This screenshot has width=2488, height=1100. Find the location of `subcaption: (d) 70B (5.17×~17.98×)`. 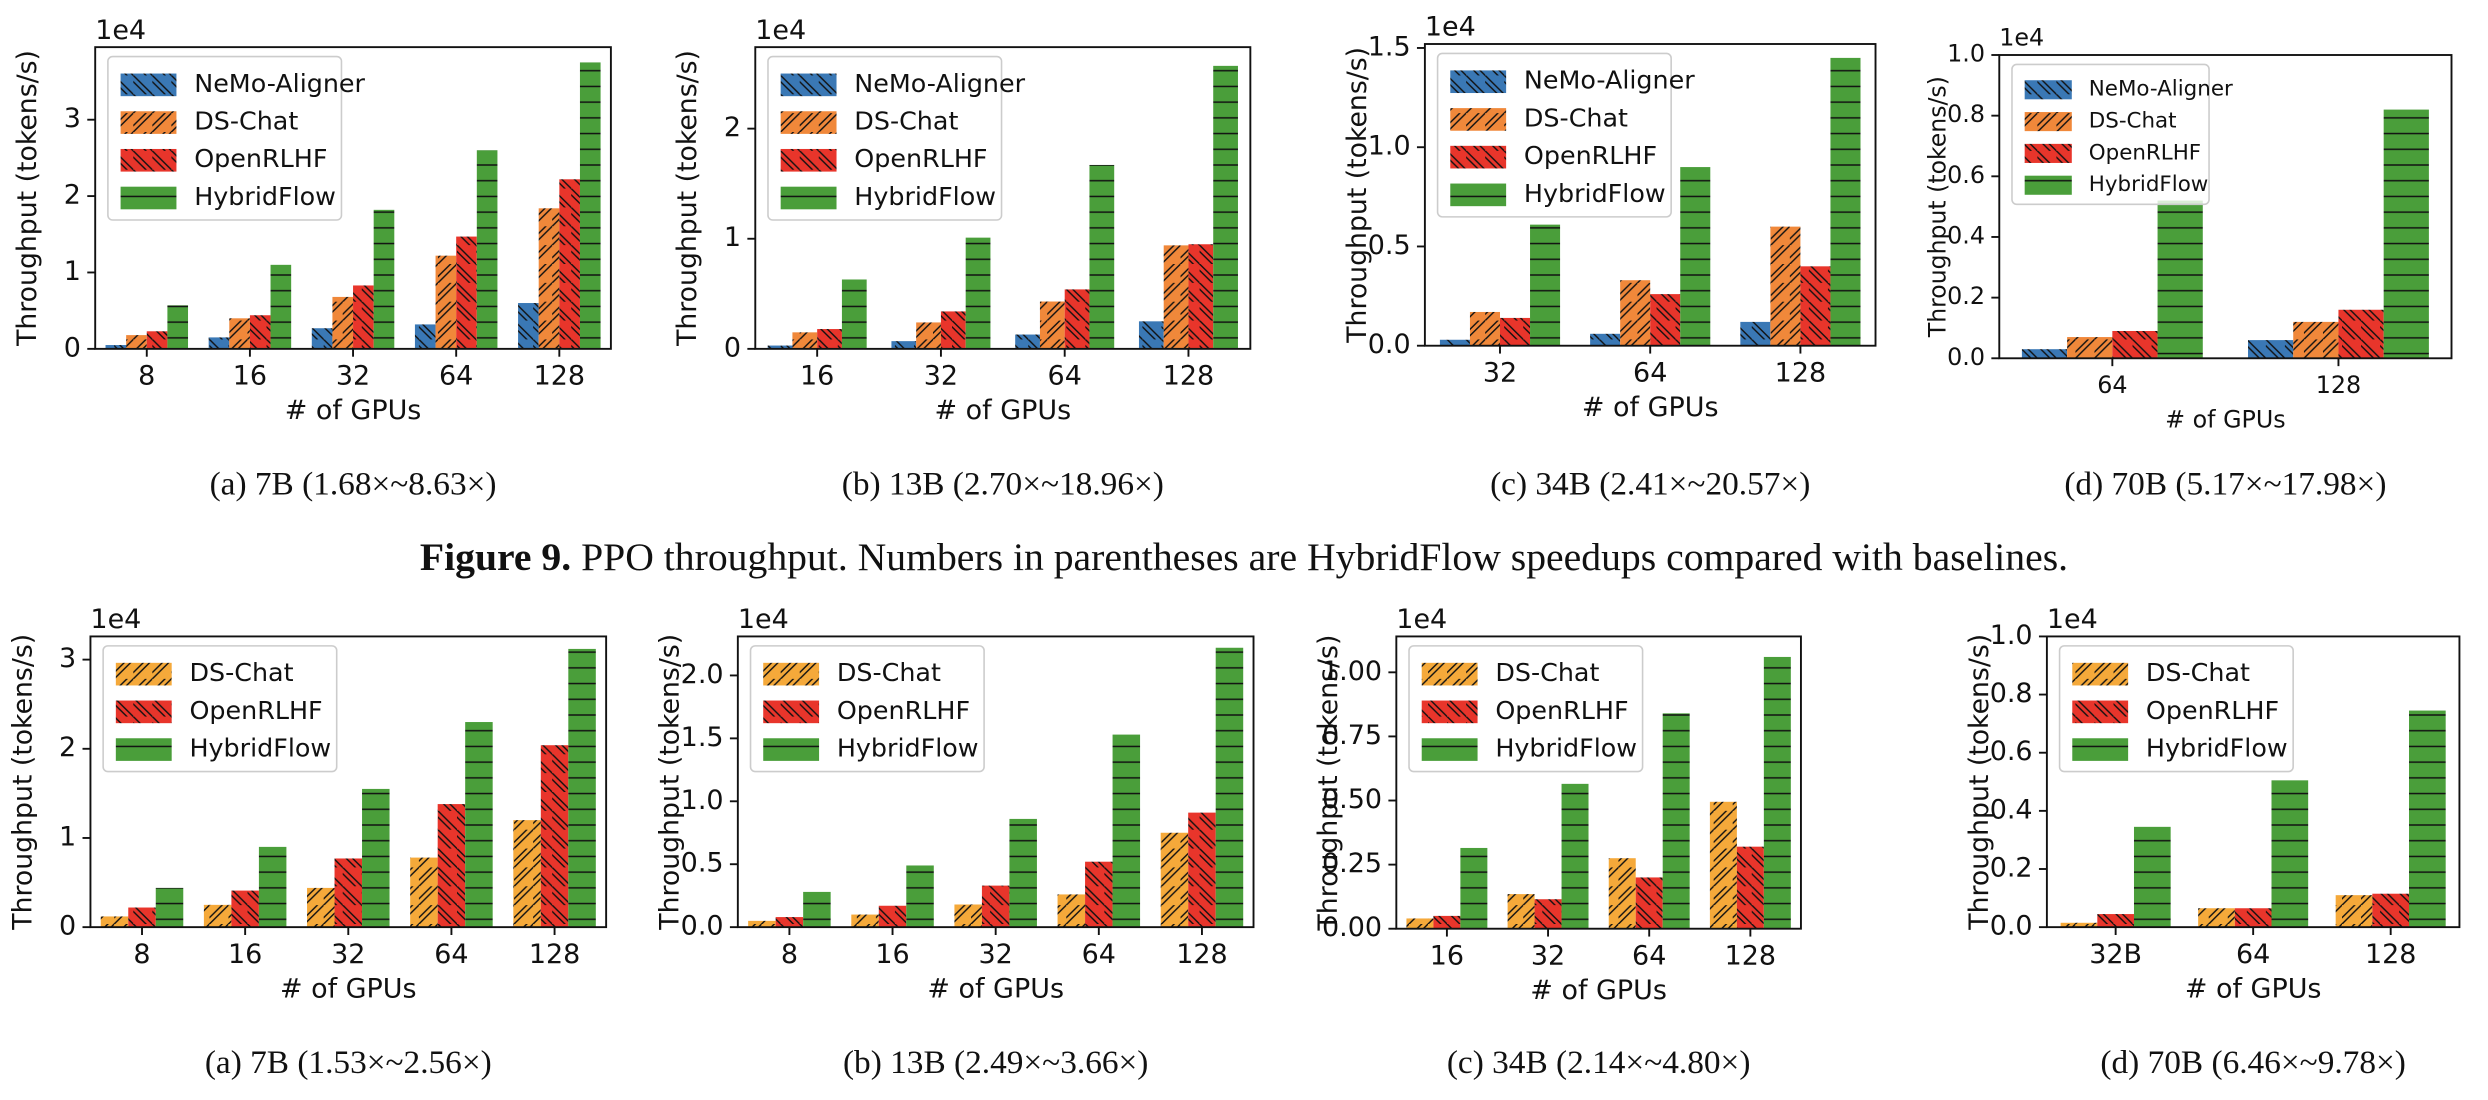

subcaption: (d) 70B (5.17×~17.98×) is located at coordinates (2225, 484).